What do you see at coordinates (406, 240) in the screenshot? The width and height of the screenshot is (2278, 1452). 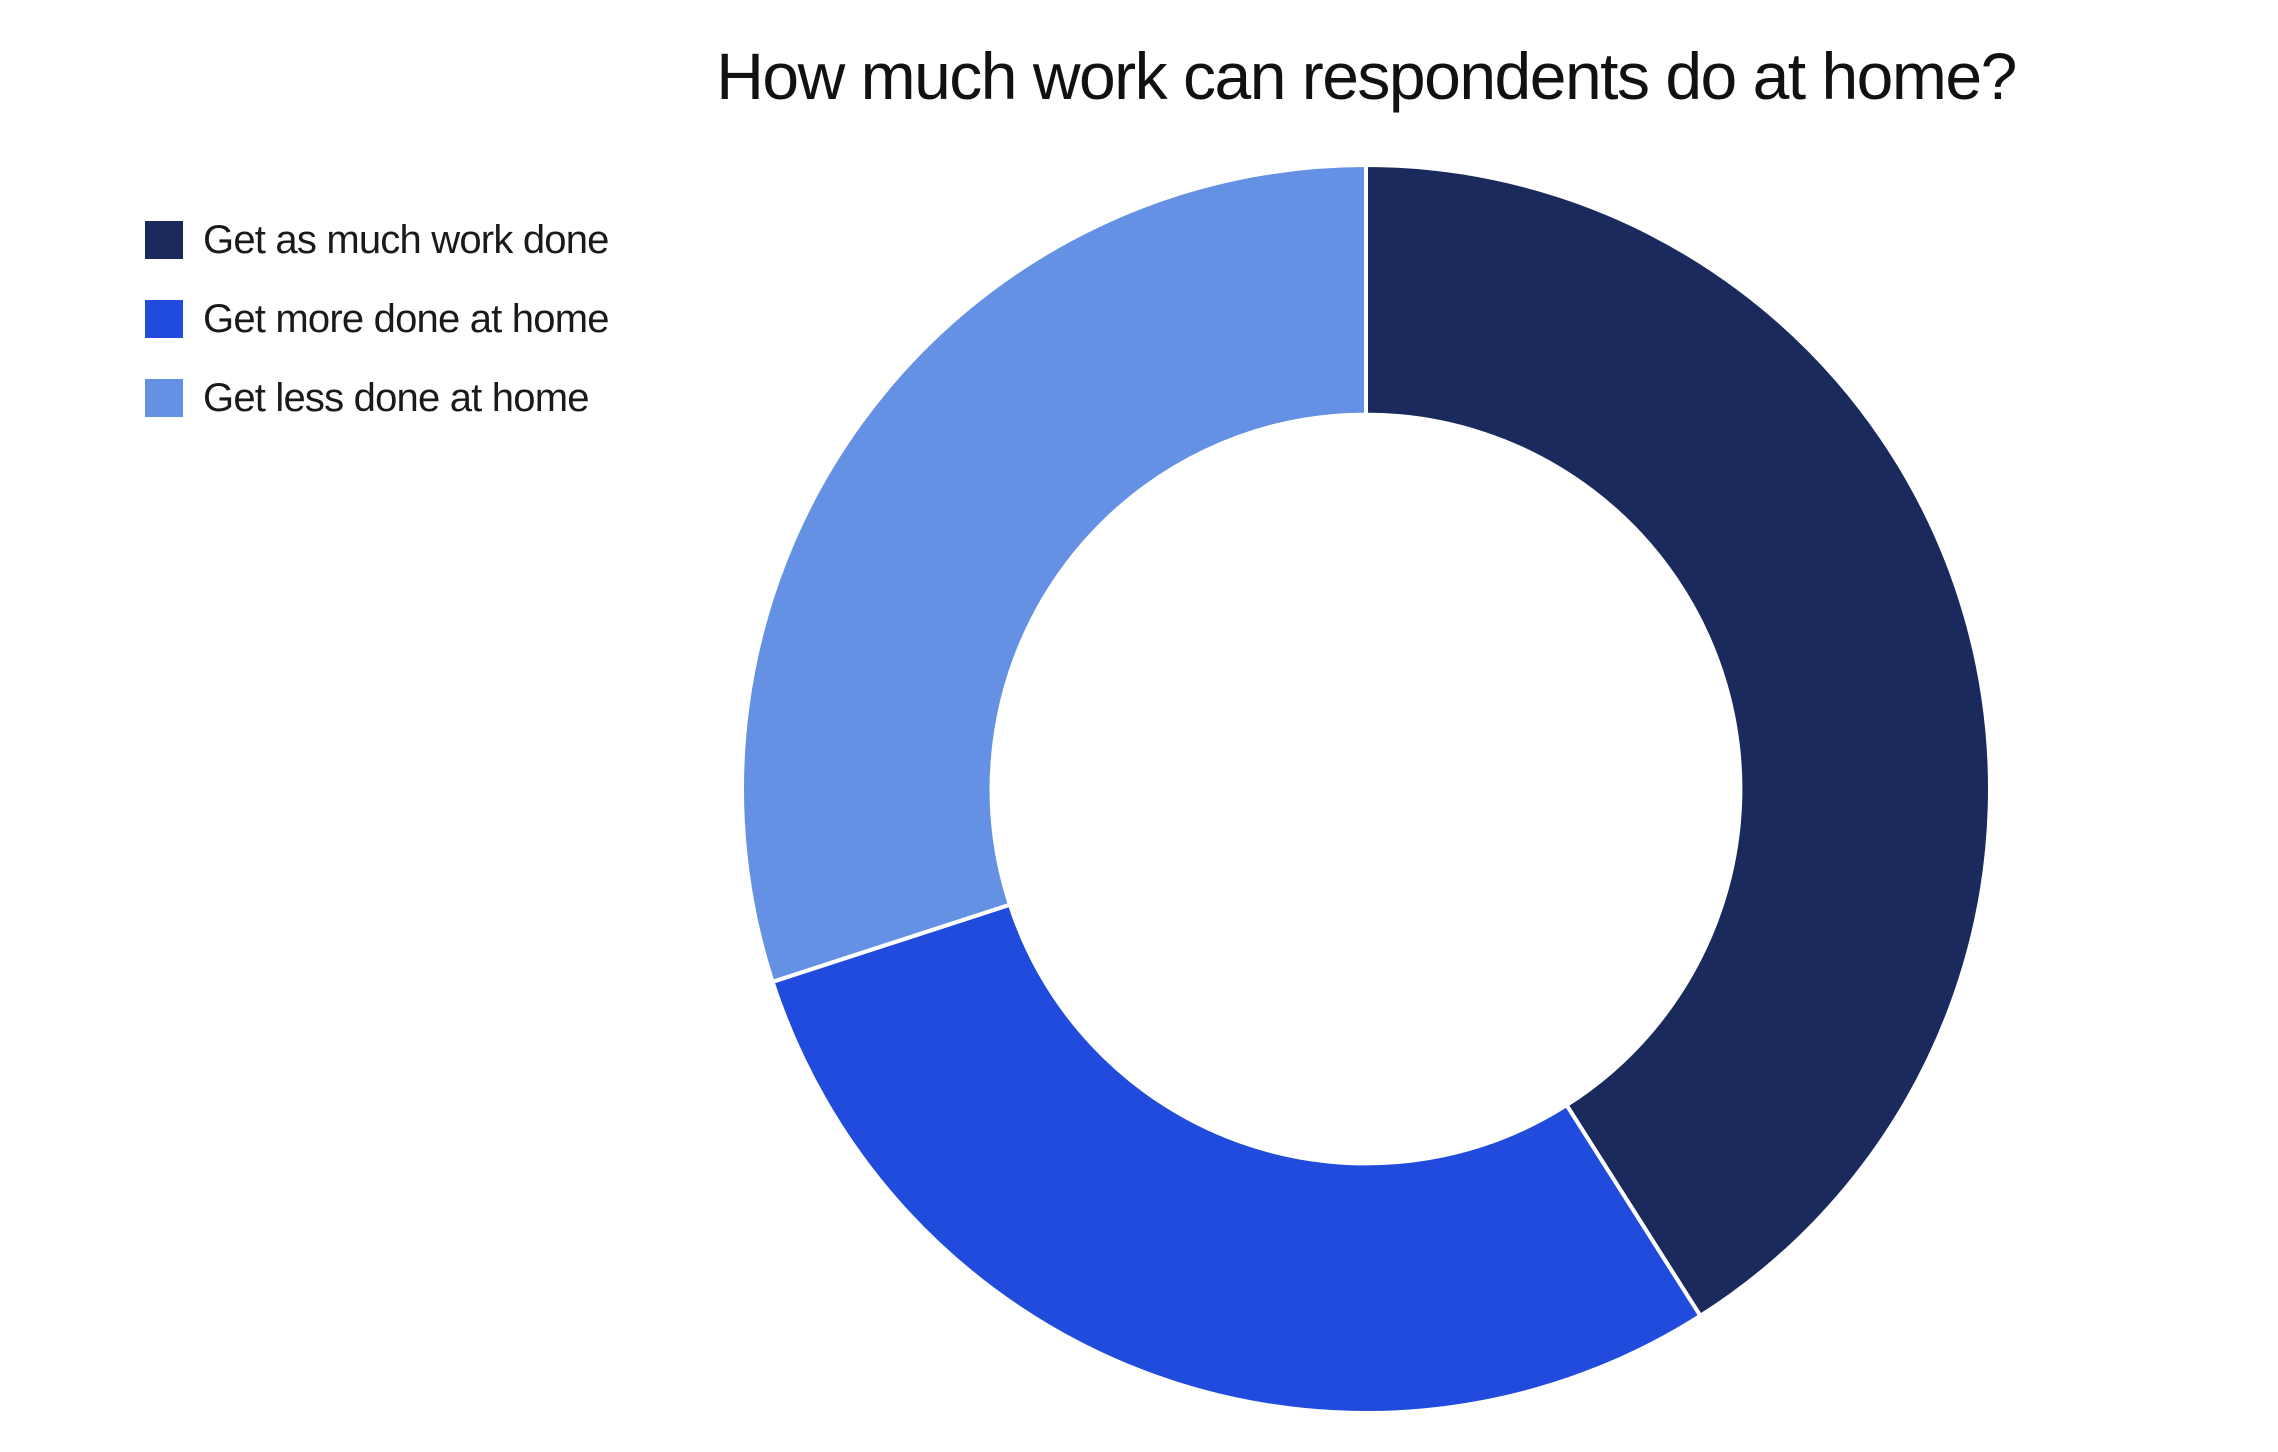 I see `legend-label: Get as much work done` at bounding box center [406, 240].